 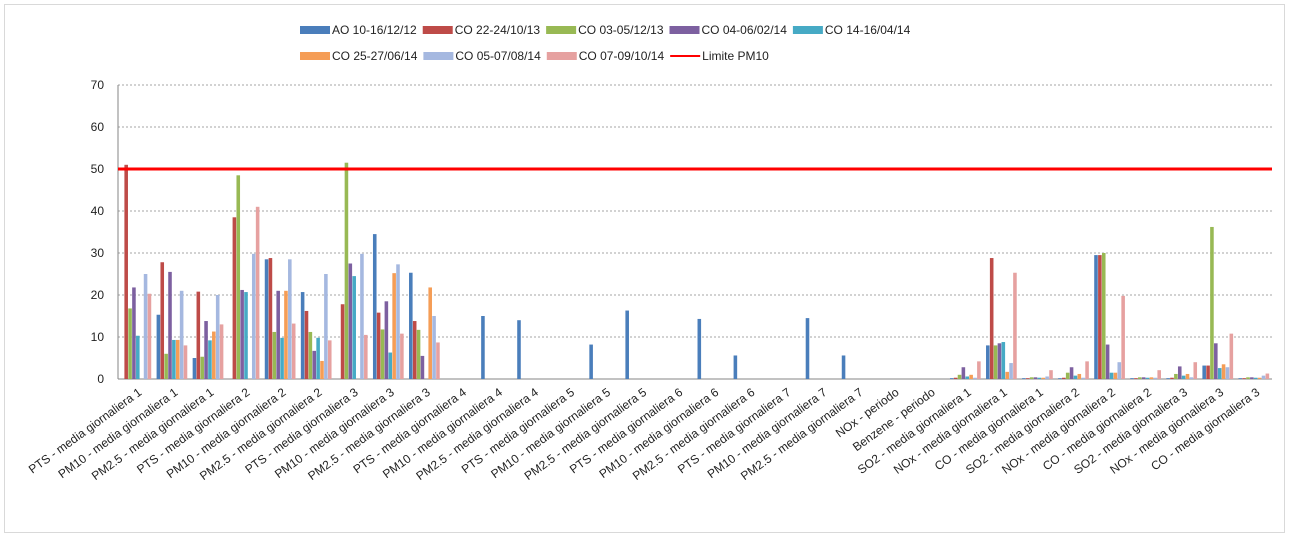 I want to click on y-tick-label: 30, so click(x=98, y=253).